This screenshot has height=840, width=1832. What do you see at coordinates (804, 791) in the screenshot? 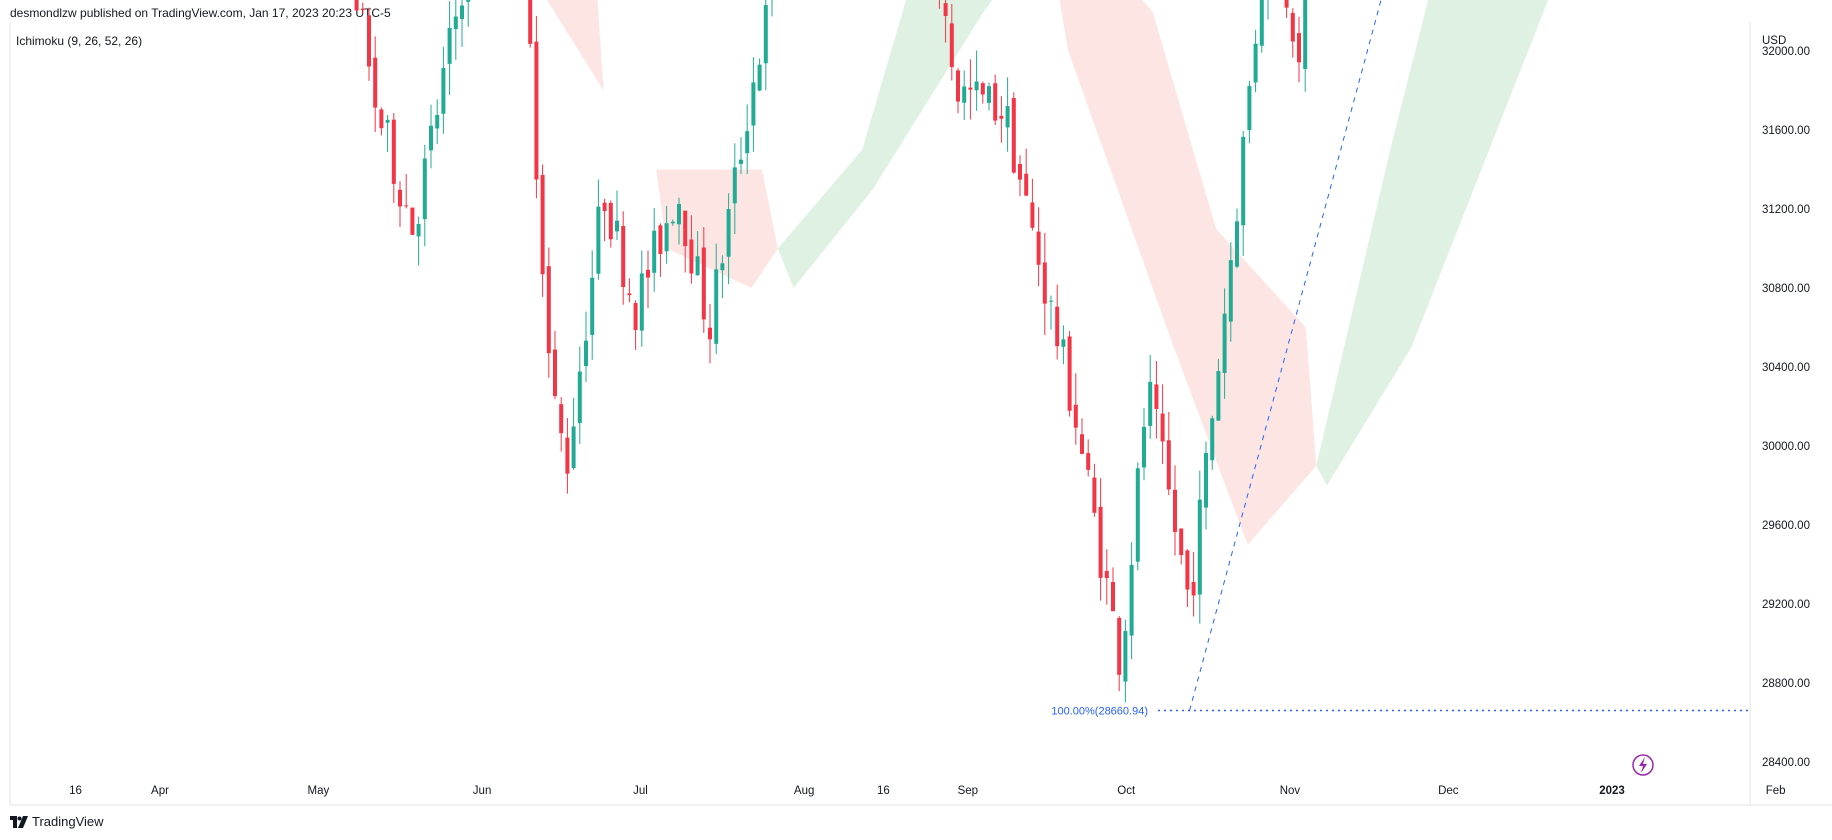
I see `x-tick-label: Aug` at bounding box center [804, 791].